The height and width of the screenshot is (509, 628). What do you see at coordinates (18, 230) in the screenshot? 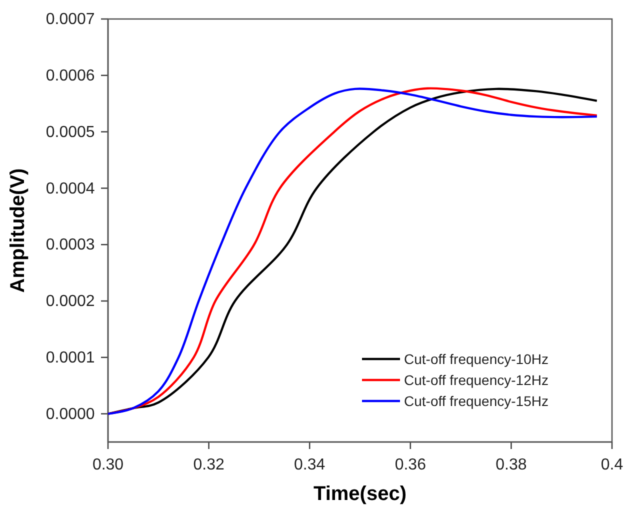
I see `y-axis-title: Amplitude(V)` at bounding box center [18, 230].